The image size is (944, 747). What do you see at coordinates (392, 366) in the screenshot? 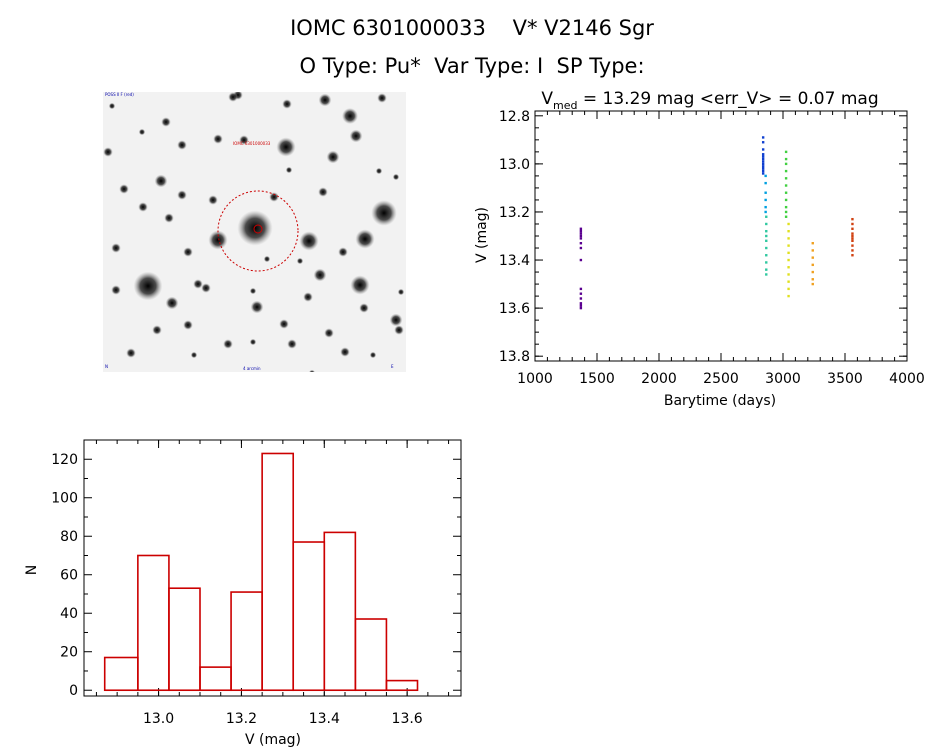
I see `image-corner-br-label: E` at bounding box center [392, 366].